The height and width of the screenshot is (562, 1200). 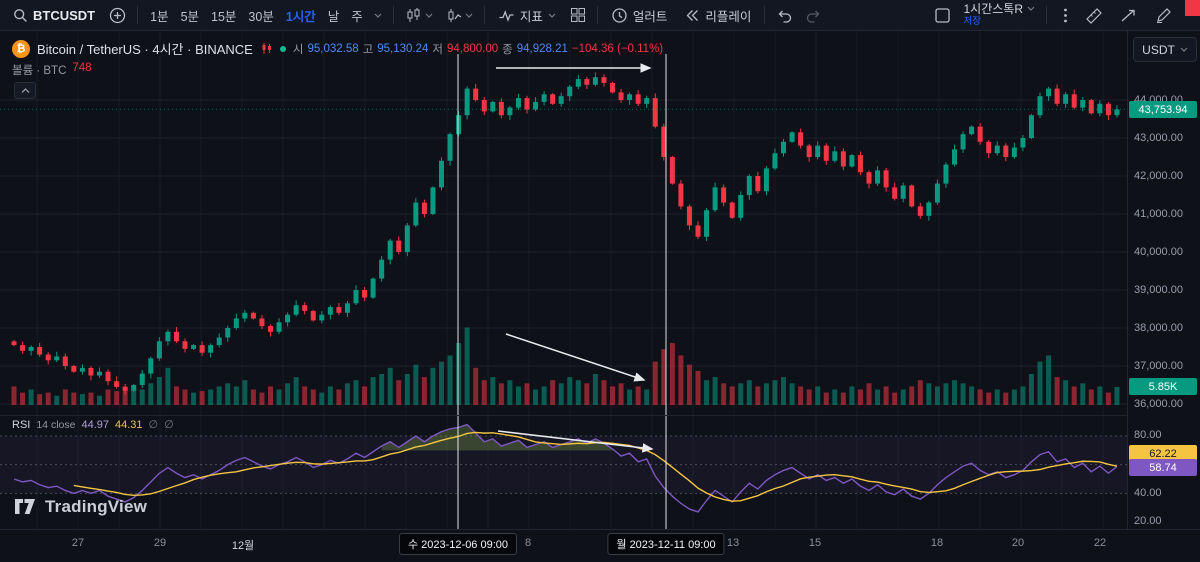 I want to click on layout-name-label: 1시간스톡R, so click(x=993, y=8).